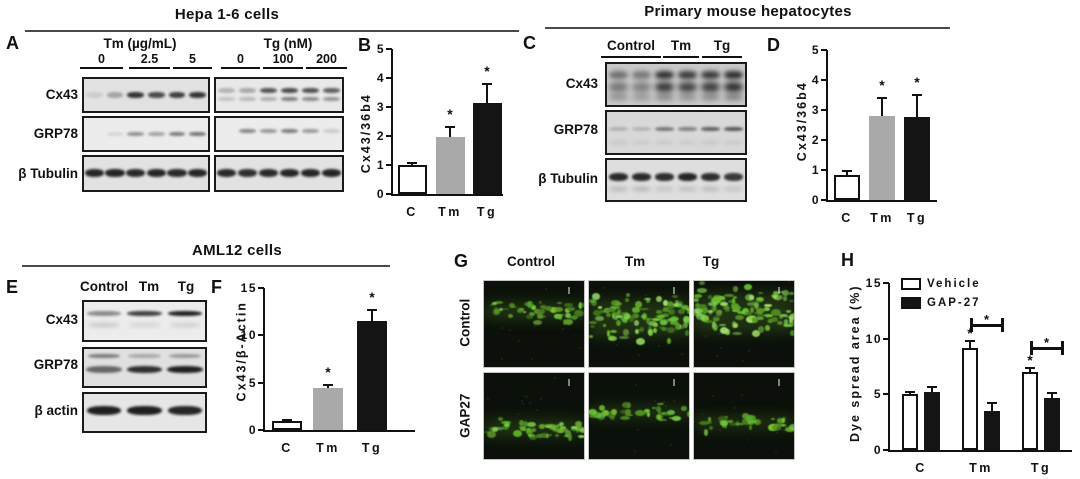 The image size is (1080, 479). What do you see at coordinates (1041, 468) in the screenshot?
I see `chart-H-xlabel: Tg` at bounding box center [1041, 468].